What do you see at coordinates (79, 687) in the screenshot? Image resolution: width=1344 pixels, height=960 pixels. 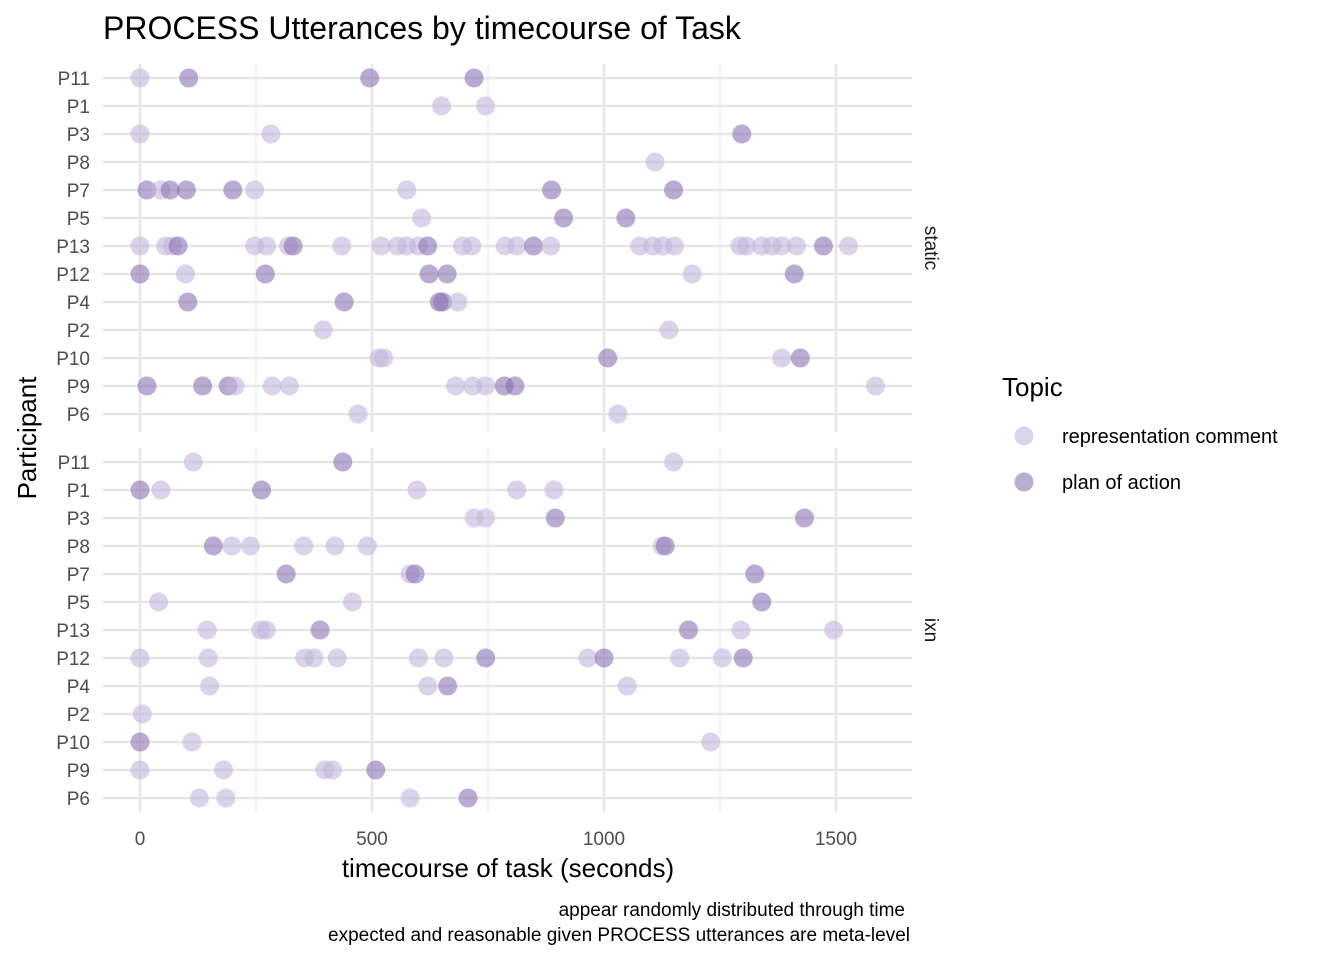 I see `y-tick-label: P4` at bounding box center [79, 687].